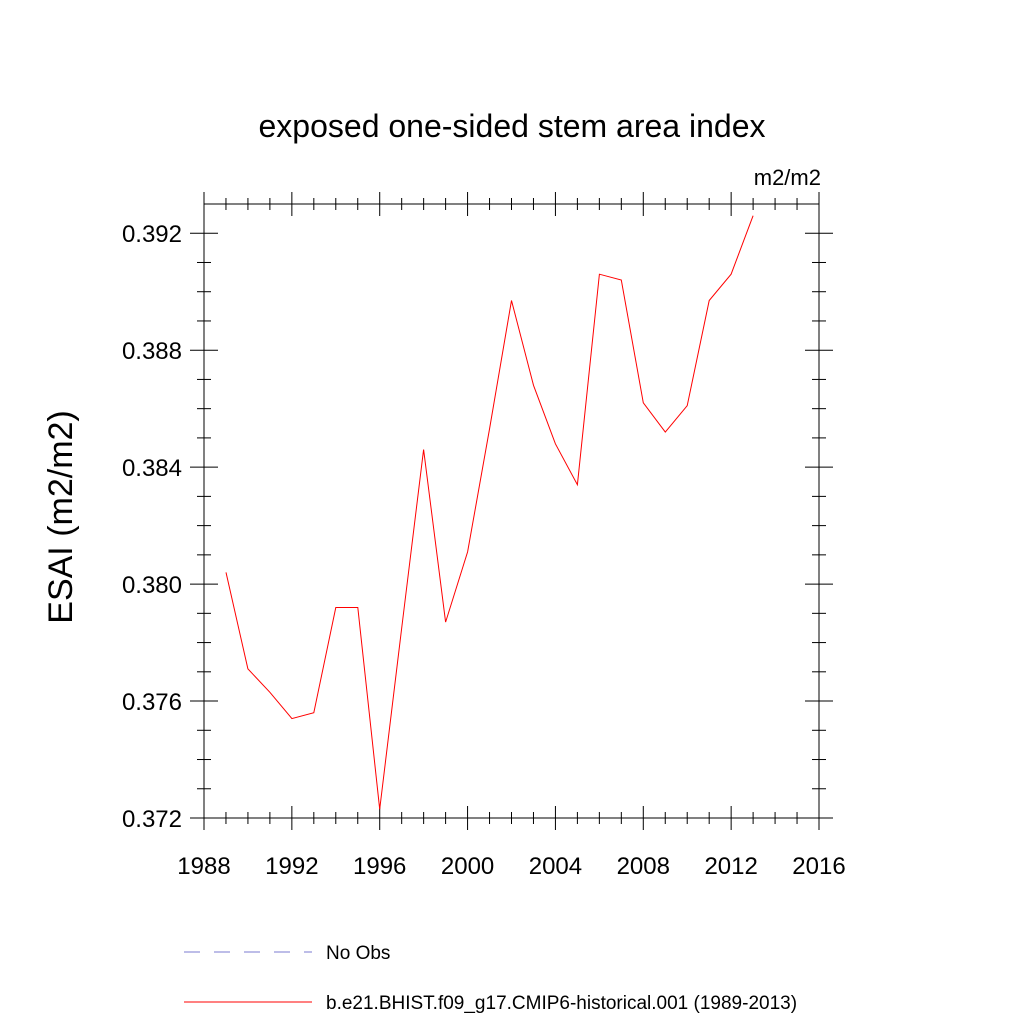  Describe the element at coordinates (730, 866) in the screenshot. I see `x-tick-label: 2012` at that location.